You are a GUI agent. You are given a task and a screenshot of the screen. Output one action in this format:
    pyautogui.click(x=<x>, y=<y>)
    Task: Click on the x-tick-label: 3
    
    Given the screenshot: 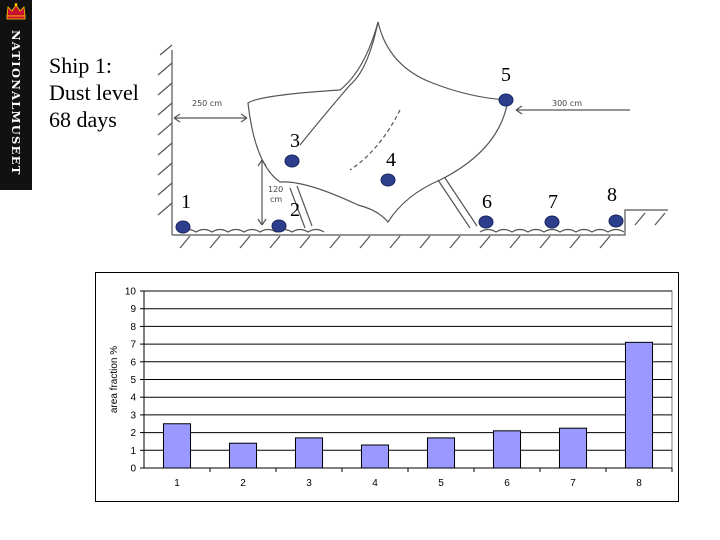 What is the action you would take?
    pyautogui.click(x=309, y=483)
    